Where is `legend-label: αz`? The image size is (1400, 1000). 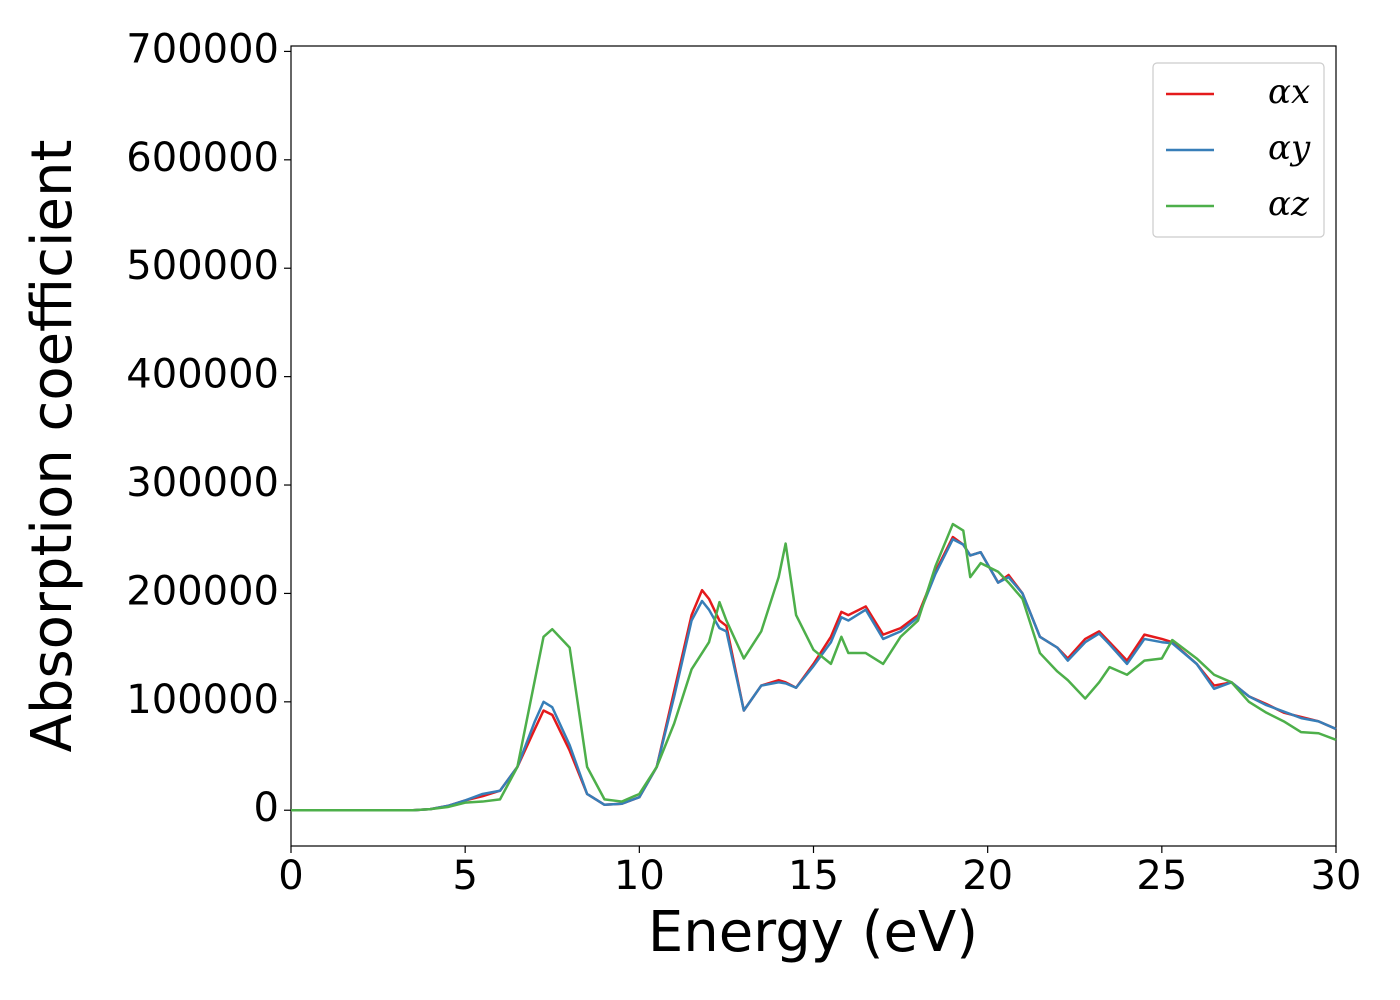
legend-label: αz is located at coordinates (1289, 204).